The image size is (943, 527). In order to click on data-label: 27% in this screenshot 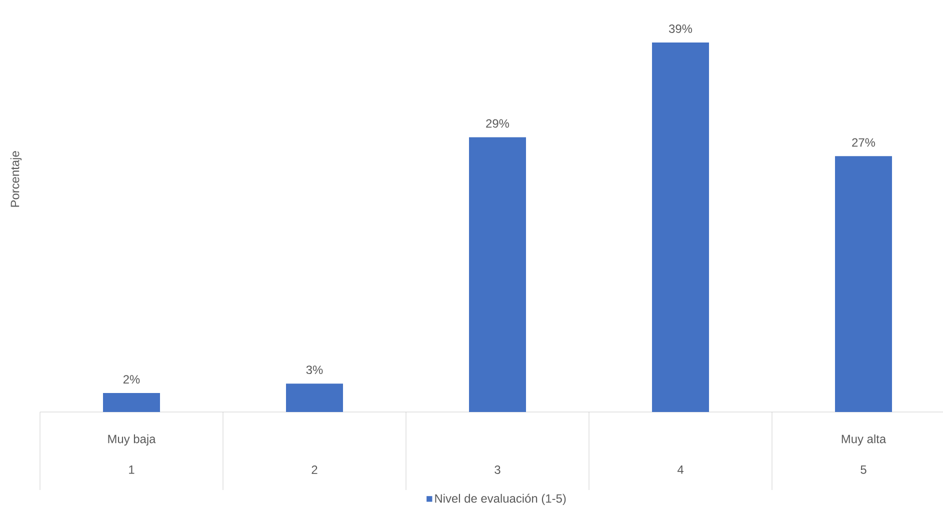, I will do `click(864, 142)`.